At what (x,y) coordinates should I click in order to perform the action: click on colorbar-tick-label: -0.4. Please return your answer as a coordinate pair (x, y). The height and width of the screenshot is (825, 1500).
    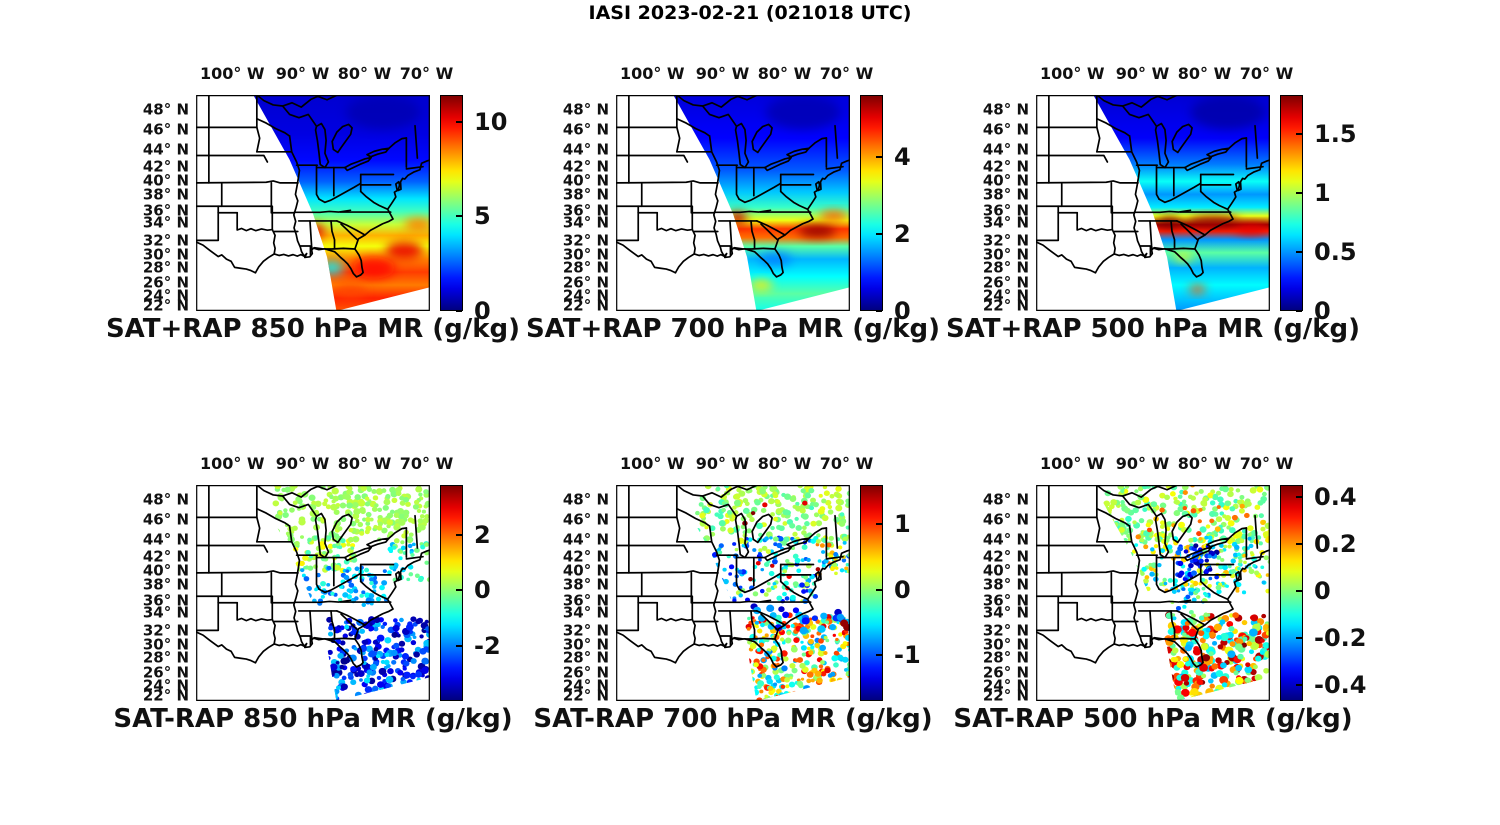
    Looking at the image, I should click on (1340, 684).